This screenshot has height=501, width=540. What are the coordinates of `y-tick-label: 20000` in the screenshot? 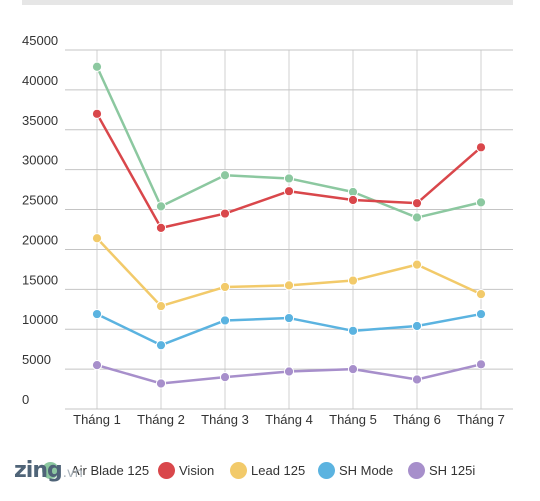 It's located at (40, 239).